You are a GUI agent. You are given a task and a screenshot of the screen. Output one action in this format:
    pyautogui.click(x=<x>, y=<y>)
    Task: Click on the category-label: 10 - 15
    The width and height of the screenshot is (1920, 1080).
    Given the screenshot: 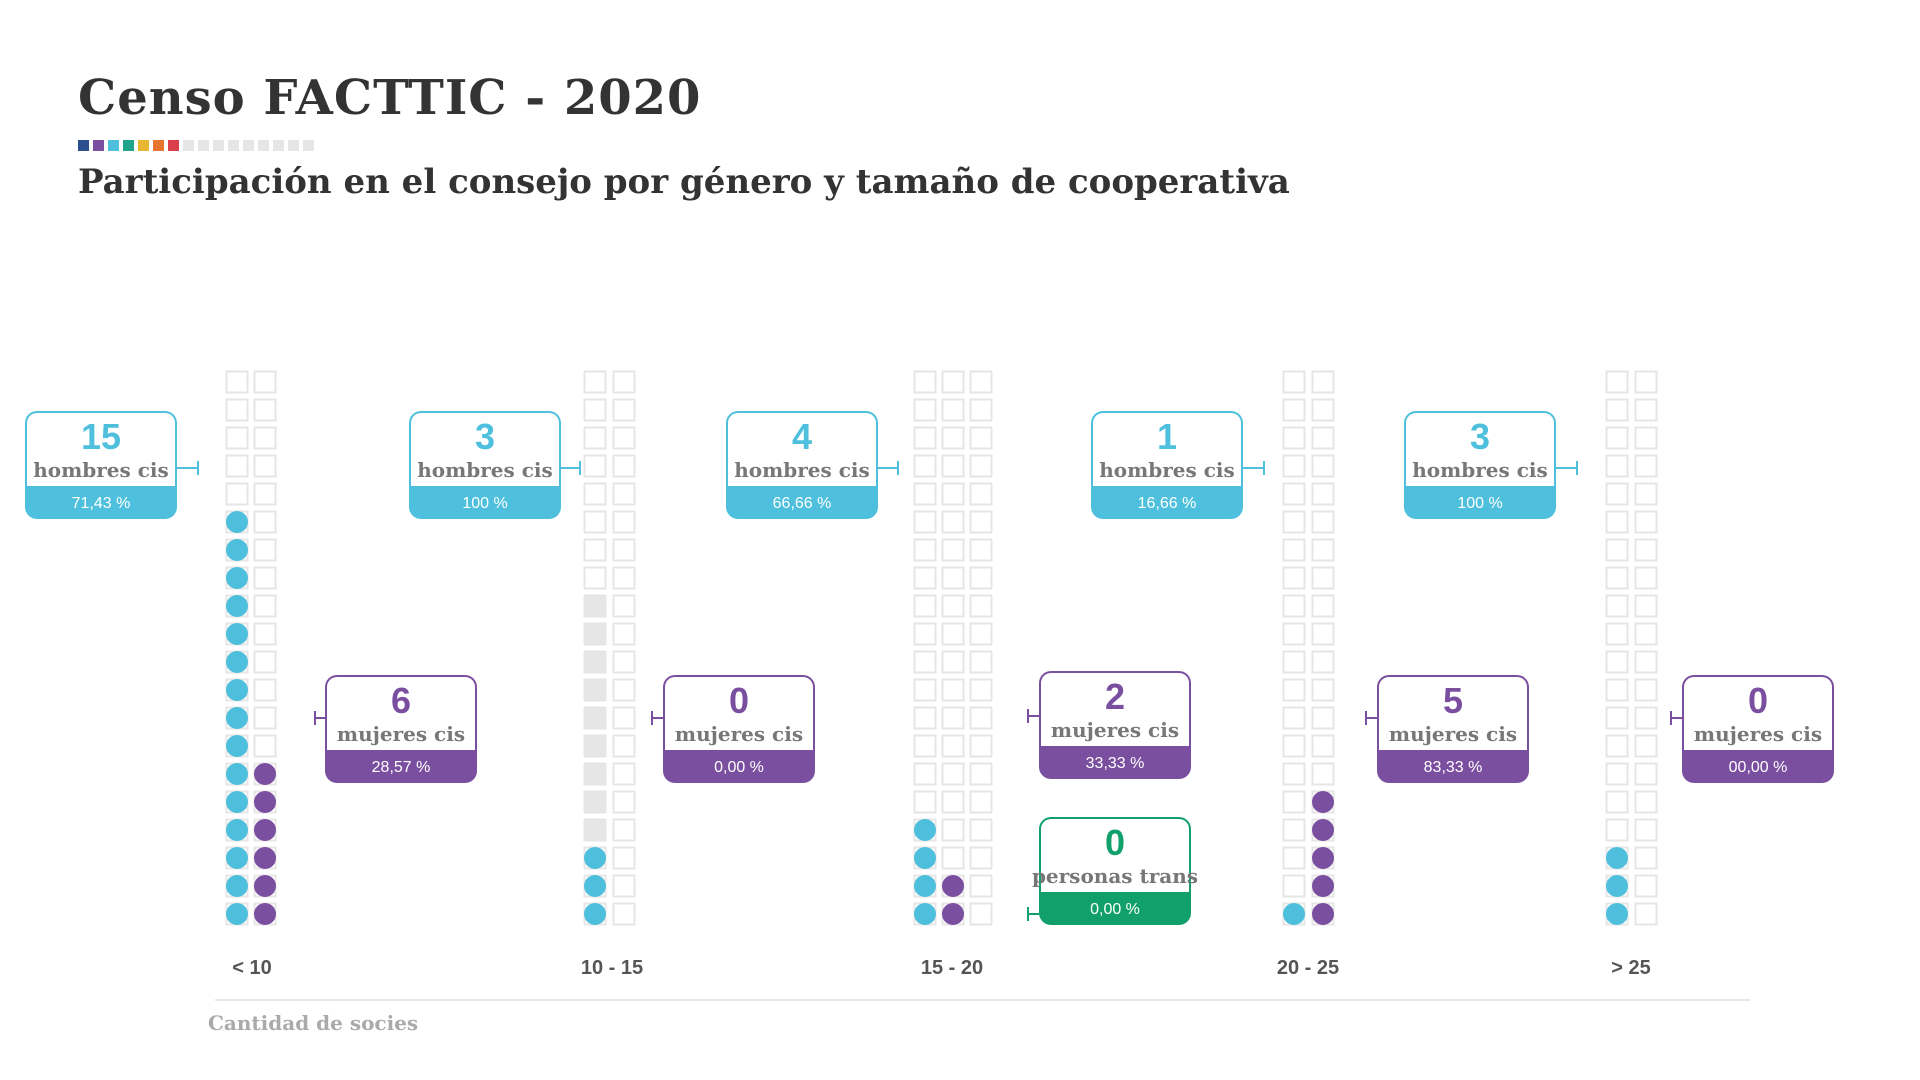 What is the action you would take?
    pyautogui.click(x=612, y=968)
    